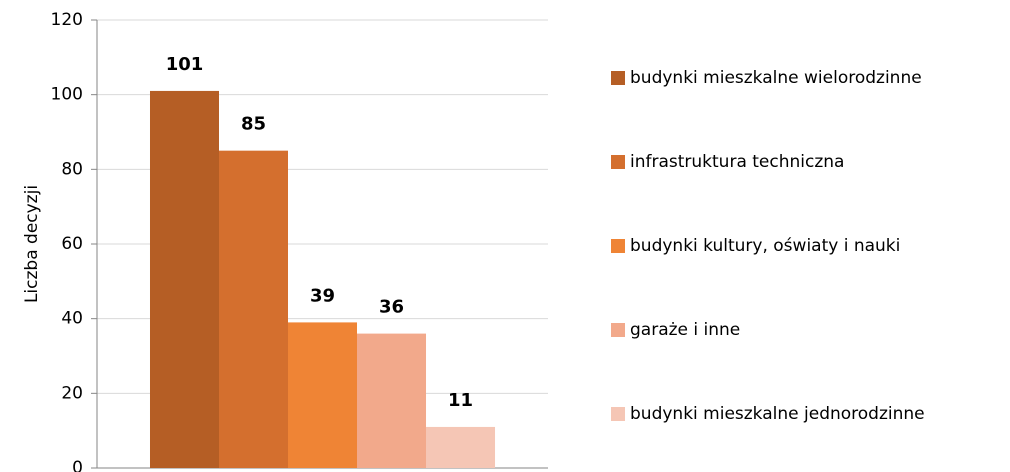 The height and width of the screenshot is (472, 1010). I want to click on data-label: 101, so click(185, 64).